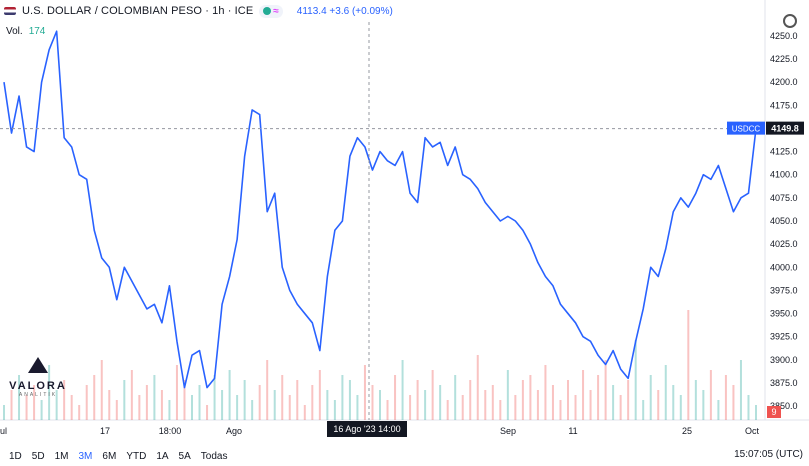 The height and width of the screenshot is (466, 809). What do you see at coordinates (271, 11) in the screenshot?
I see `status-pill: ≈` at bounding box center [271, 11].